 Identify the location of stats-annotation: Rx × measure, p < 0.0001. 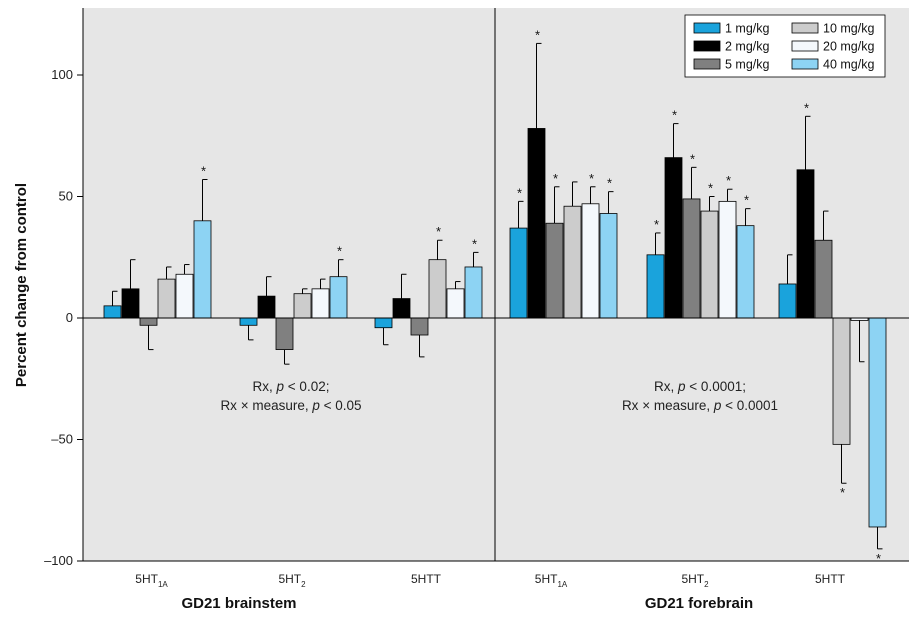
(700, 405).